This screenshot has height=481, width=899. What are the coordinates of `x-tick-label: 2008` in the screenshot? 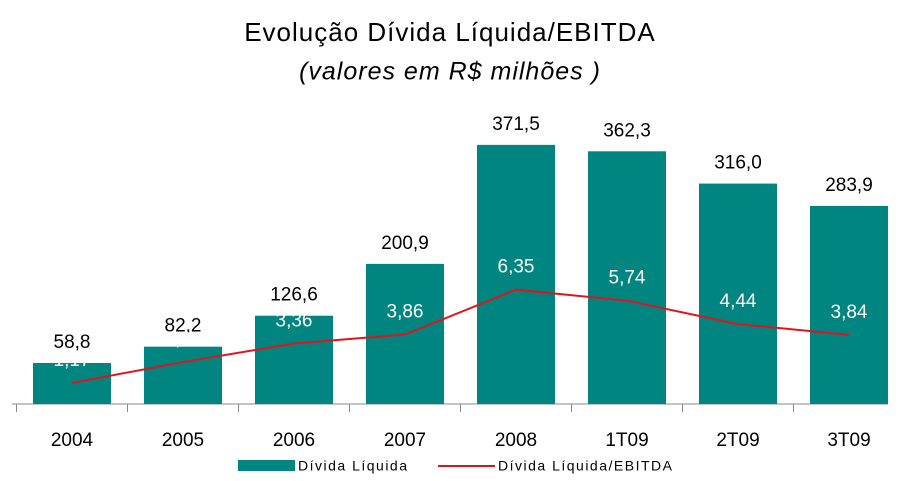 It's located at (516, 440).